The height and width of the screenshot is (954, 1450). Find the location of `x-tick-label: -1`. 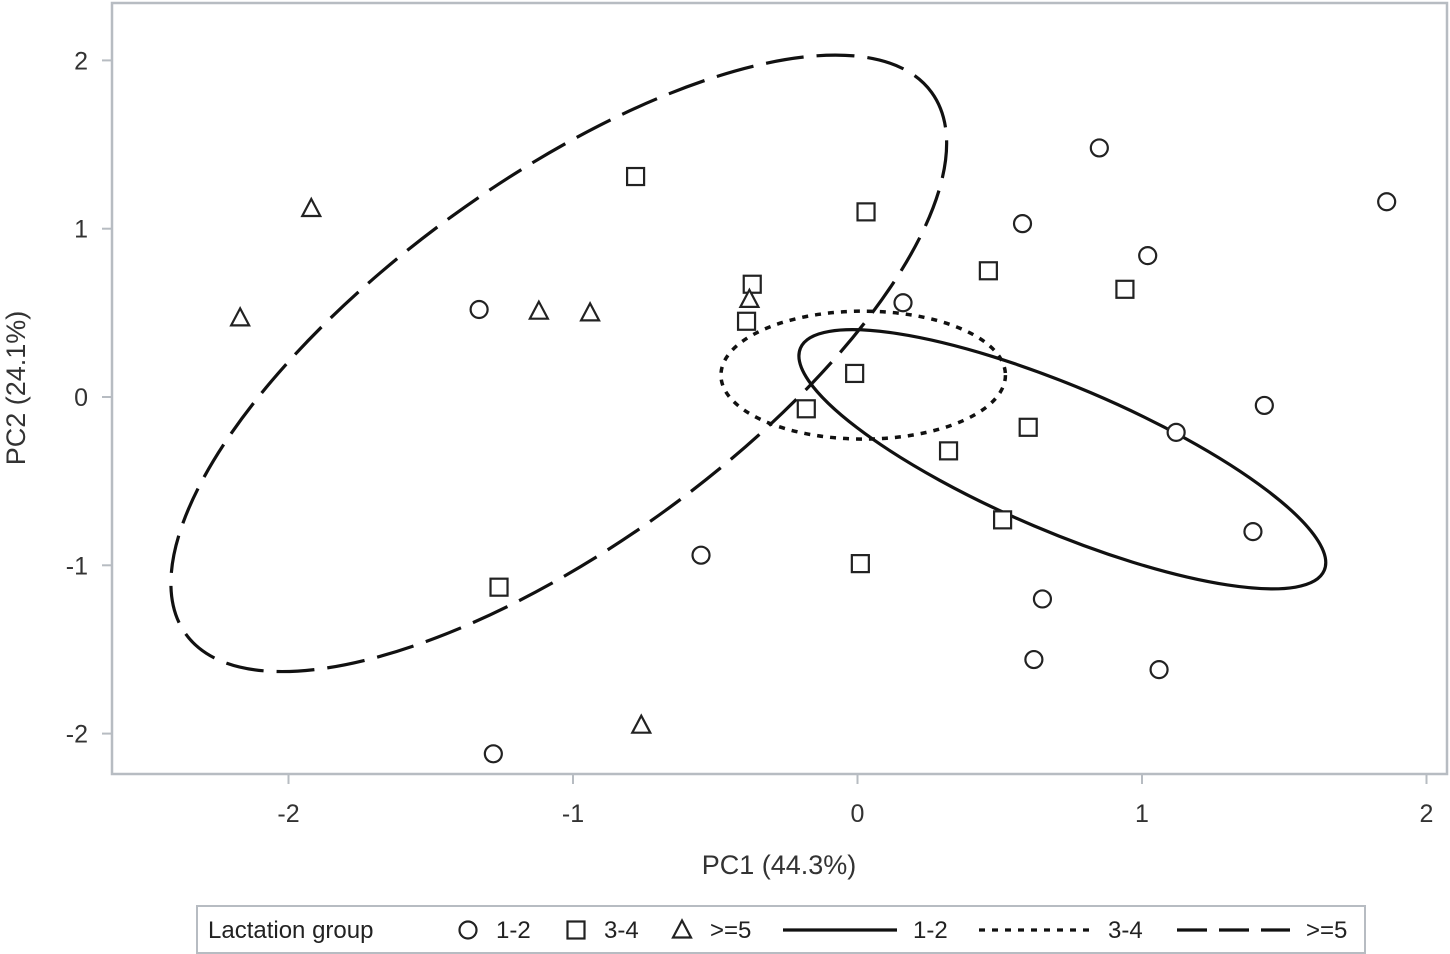

x-tick-label: -1 is located at coordinates (573, 814).